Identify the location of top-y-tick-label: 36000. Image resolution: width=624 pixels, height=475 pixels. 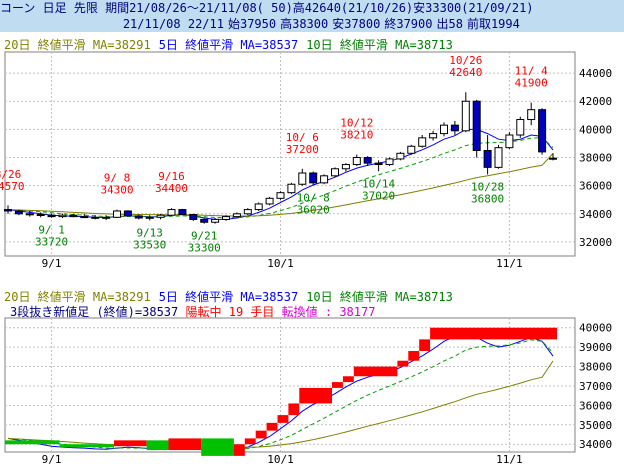
(595, 186).